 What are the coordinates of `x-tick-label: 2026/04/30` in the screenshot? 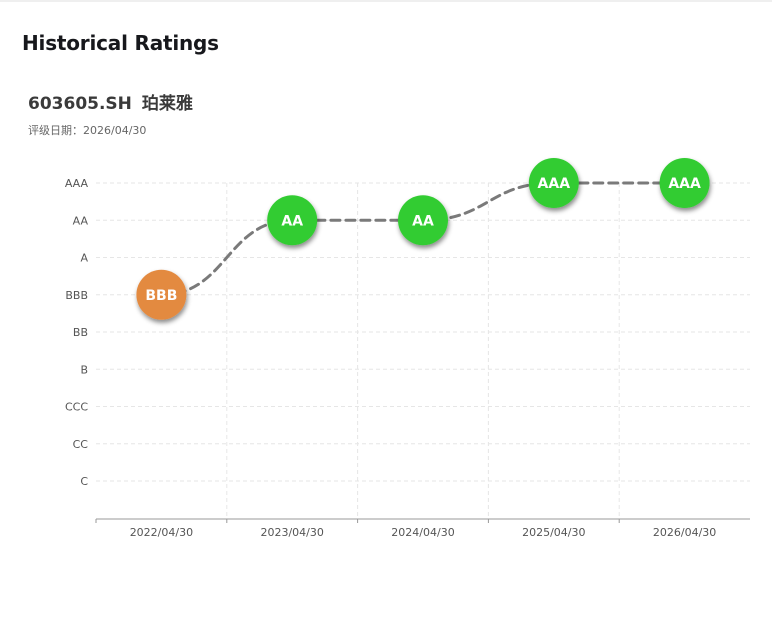 It's located at (684, 532).